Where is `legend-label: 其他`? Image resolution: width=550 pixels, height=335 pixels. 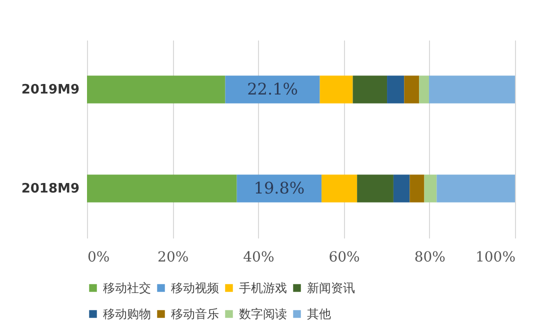
legend-label: 其他 is located at coordinates (319, 314).